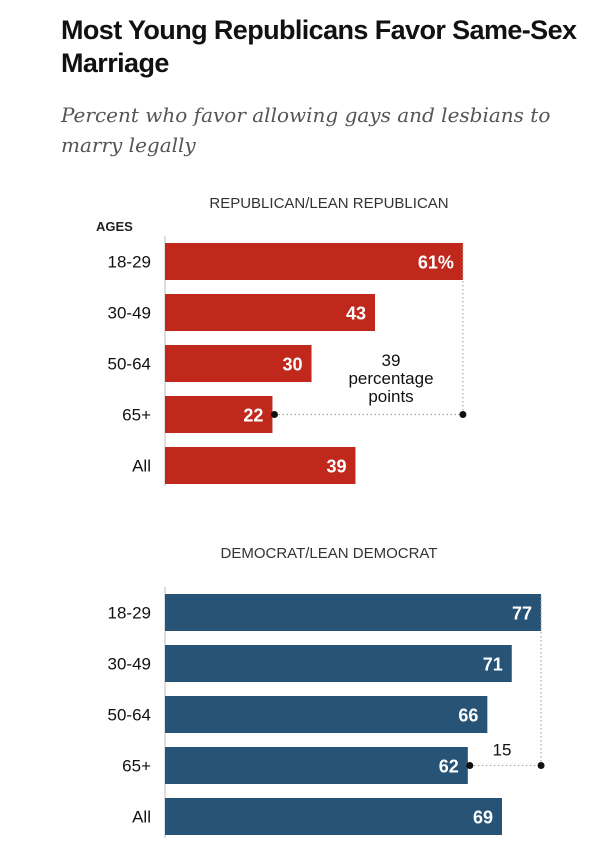 This screenshot has width=599, height=866. Describe the element at coordinates (141, 466) in the screenshot. I see `rep-category-label: All` at that location.